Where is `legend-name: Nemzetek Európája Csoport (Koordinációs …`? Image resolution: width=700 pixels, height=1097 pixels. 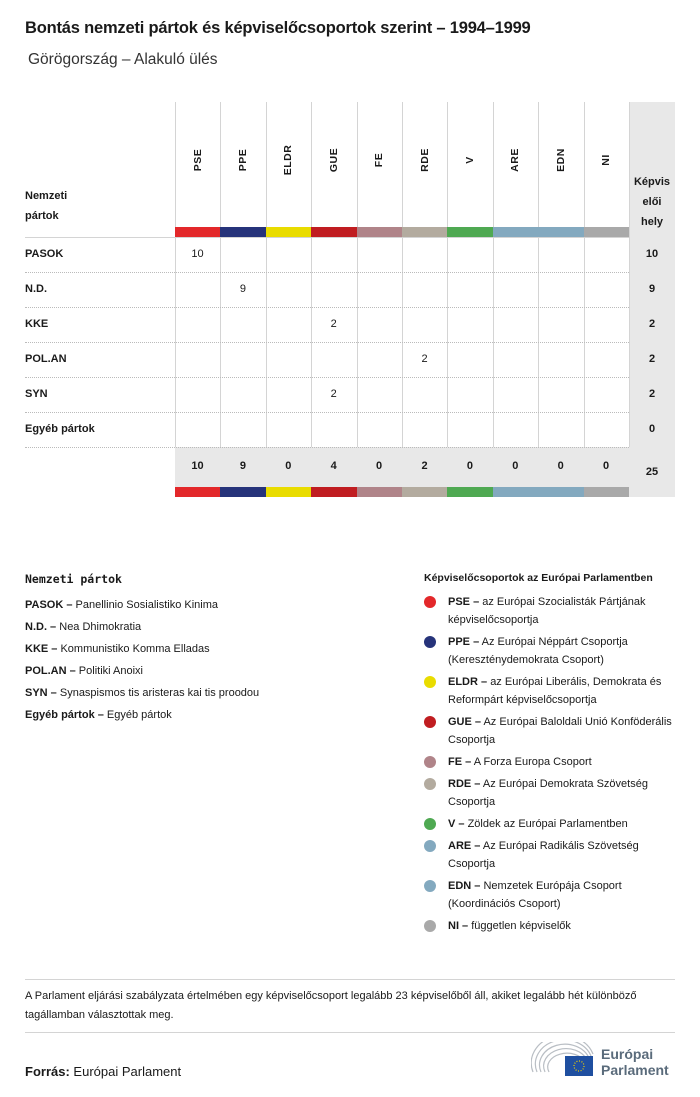
legend-name: Nemzetek Európája Csoport (Koordinációs … is located at coordinates (535, 895).